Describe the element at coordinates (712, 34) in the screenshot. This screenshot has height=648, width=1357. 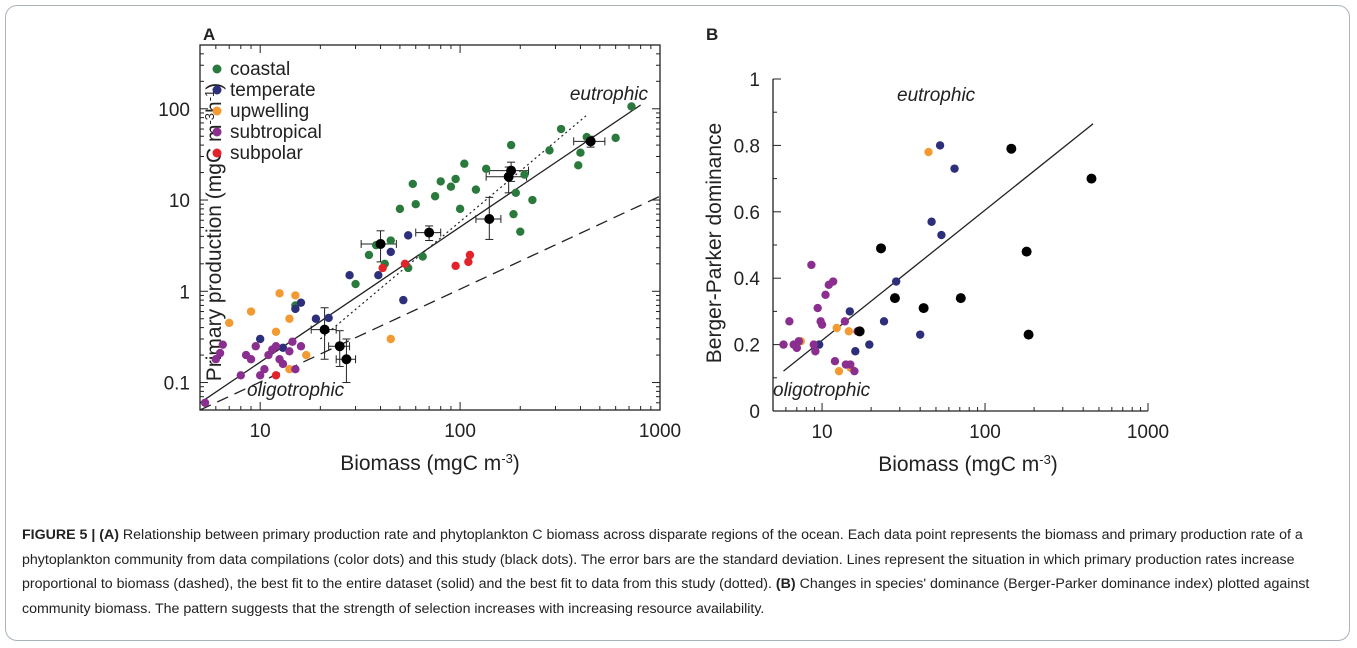
I see `panel-label-b: B` at that location.